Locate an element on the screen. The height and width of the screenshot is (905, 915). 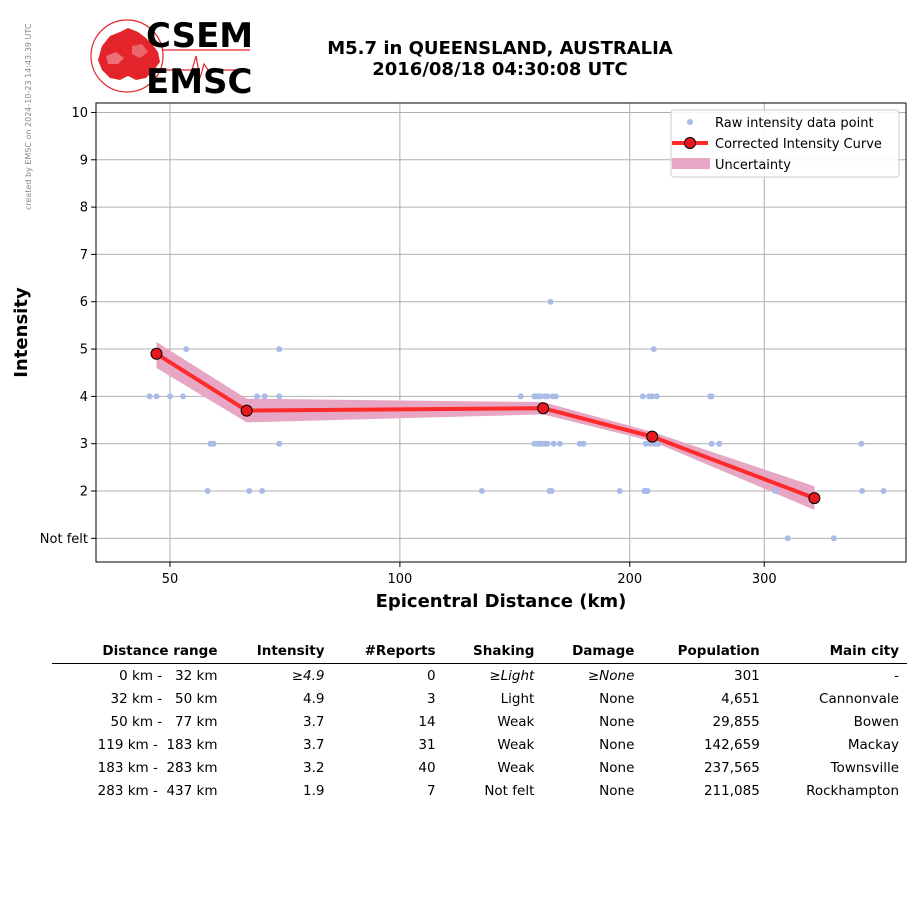
emsc-logo: CSEM EMSC is located at coordinates (172, 59).